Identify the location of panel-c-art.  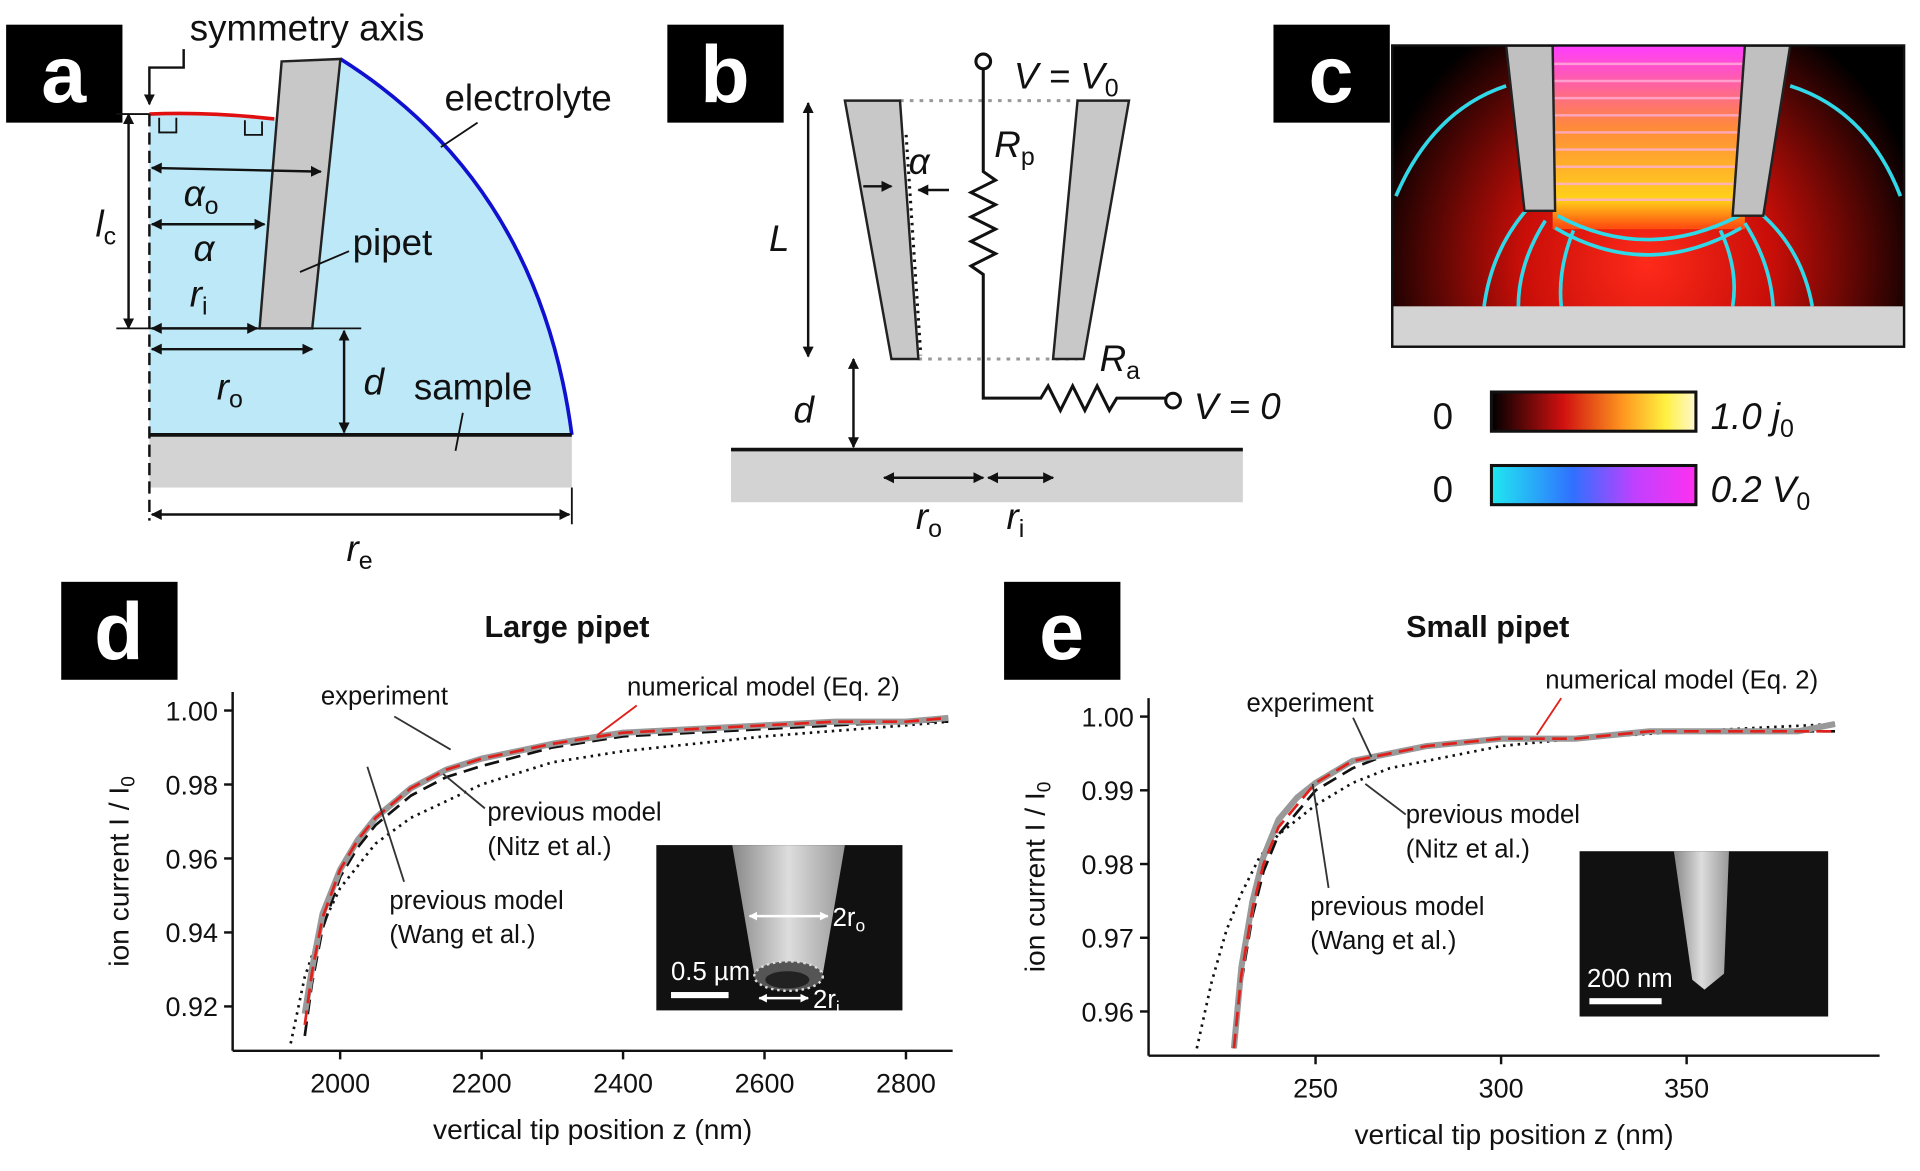
(1589, 265).